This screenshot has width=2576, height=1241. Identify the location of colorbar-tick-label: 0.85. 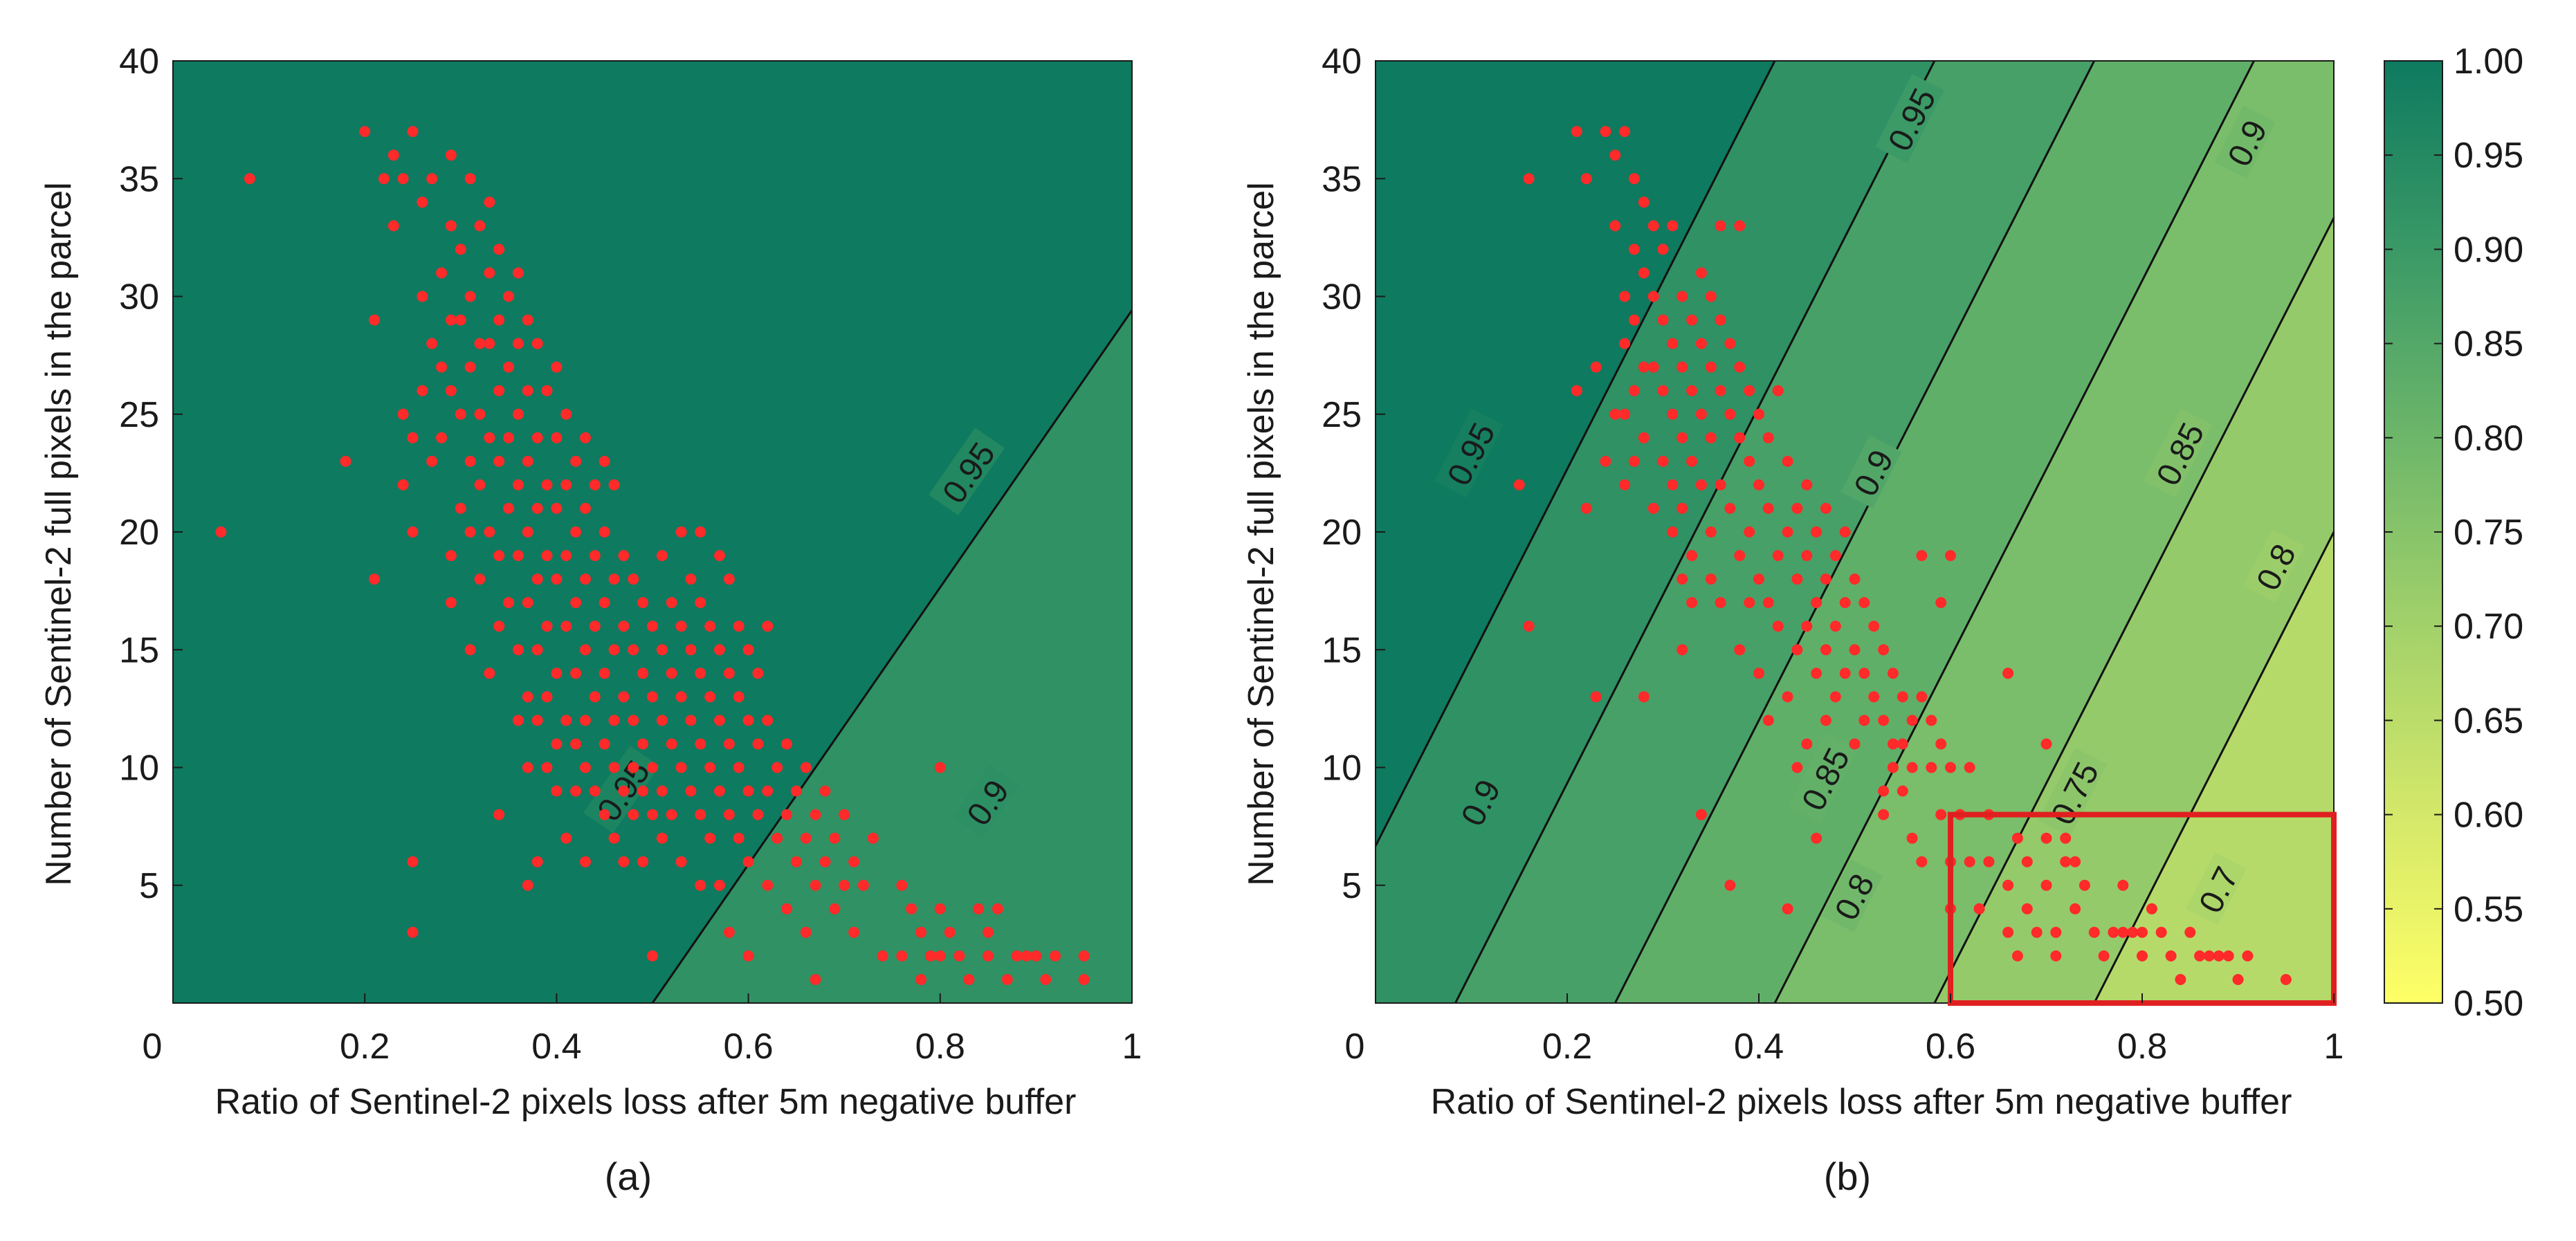
(2489, 344).